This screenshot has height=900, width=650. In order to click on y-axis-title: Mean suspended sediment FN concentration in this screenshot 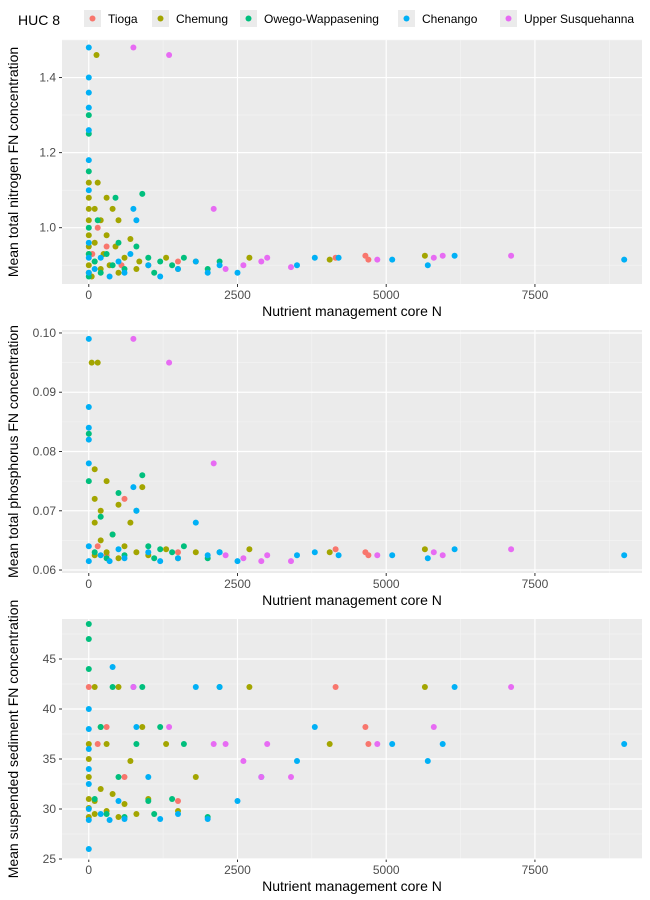, I will do `click(13, 739)`.